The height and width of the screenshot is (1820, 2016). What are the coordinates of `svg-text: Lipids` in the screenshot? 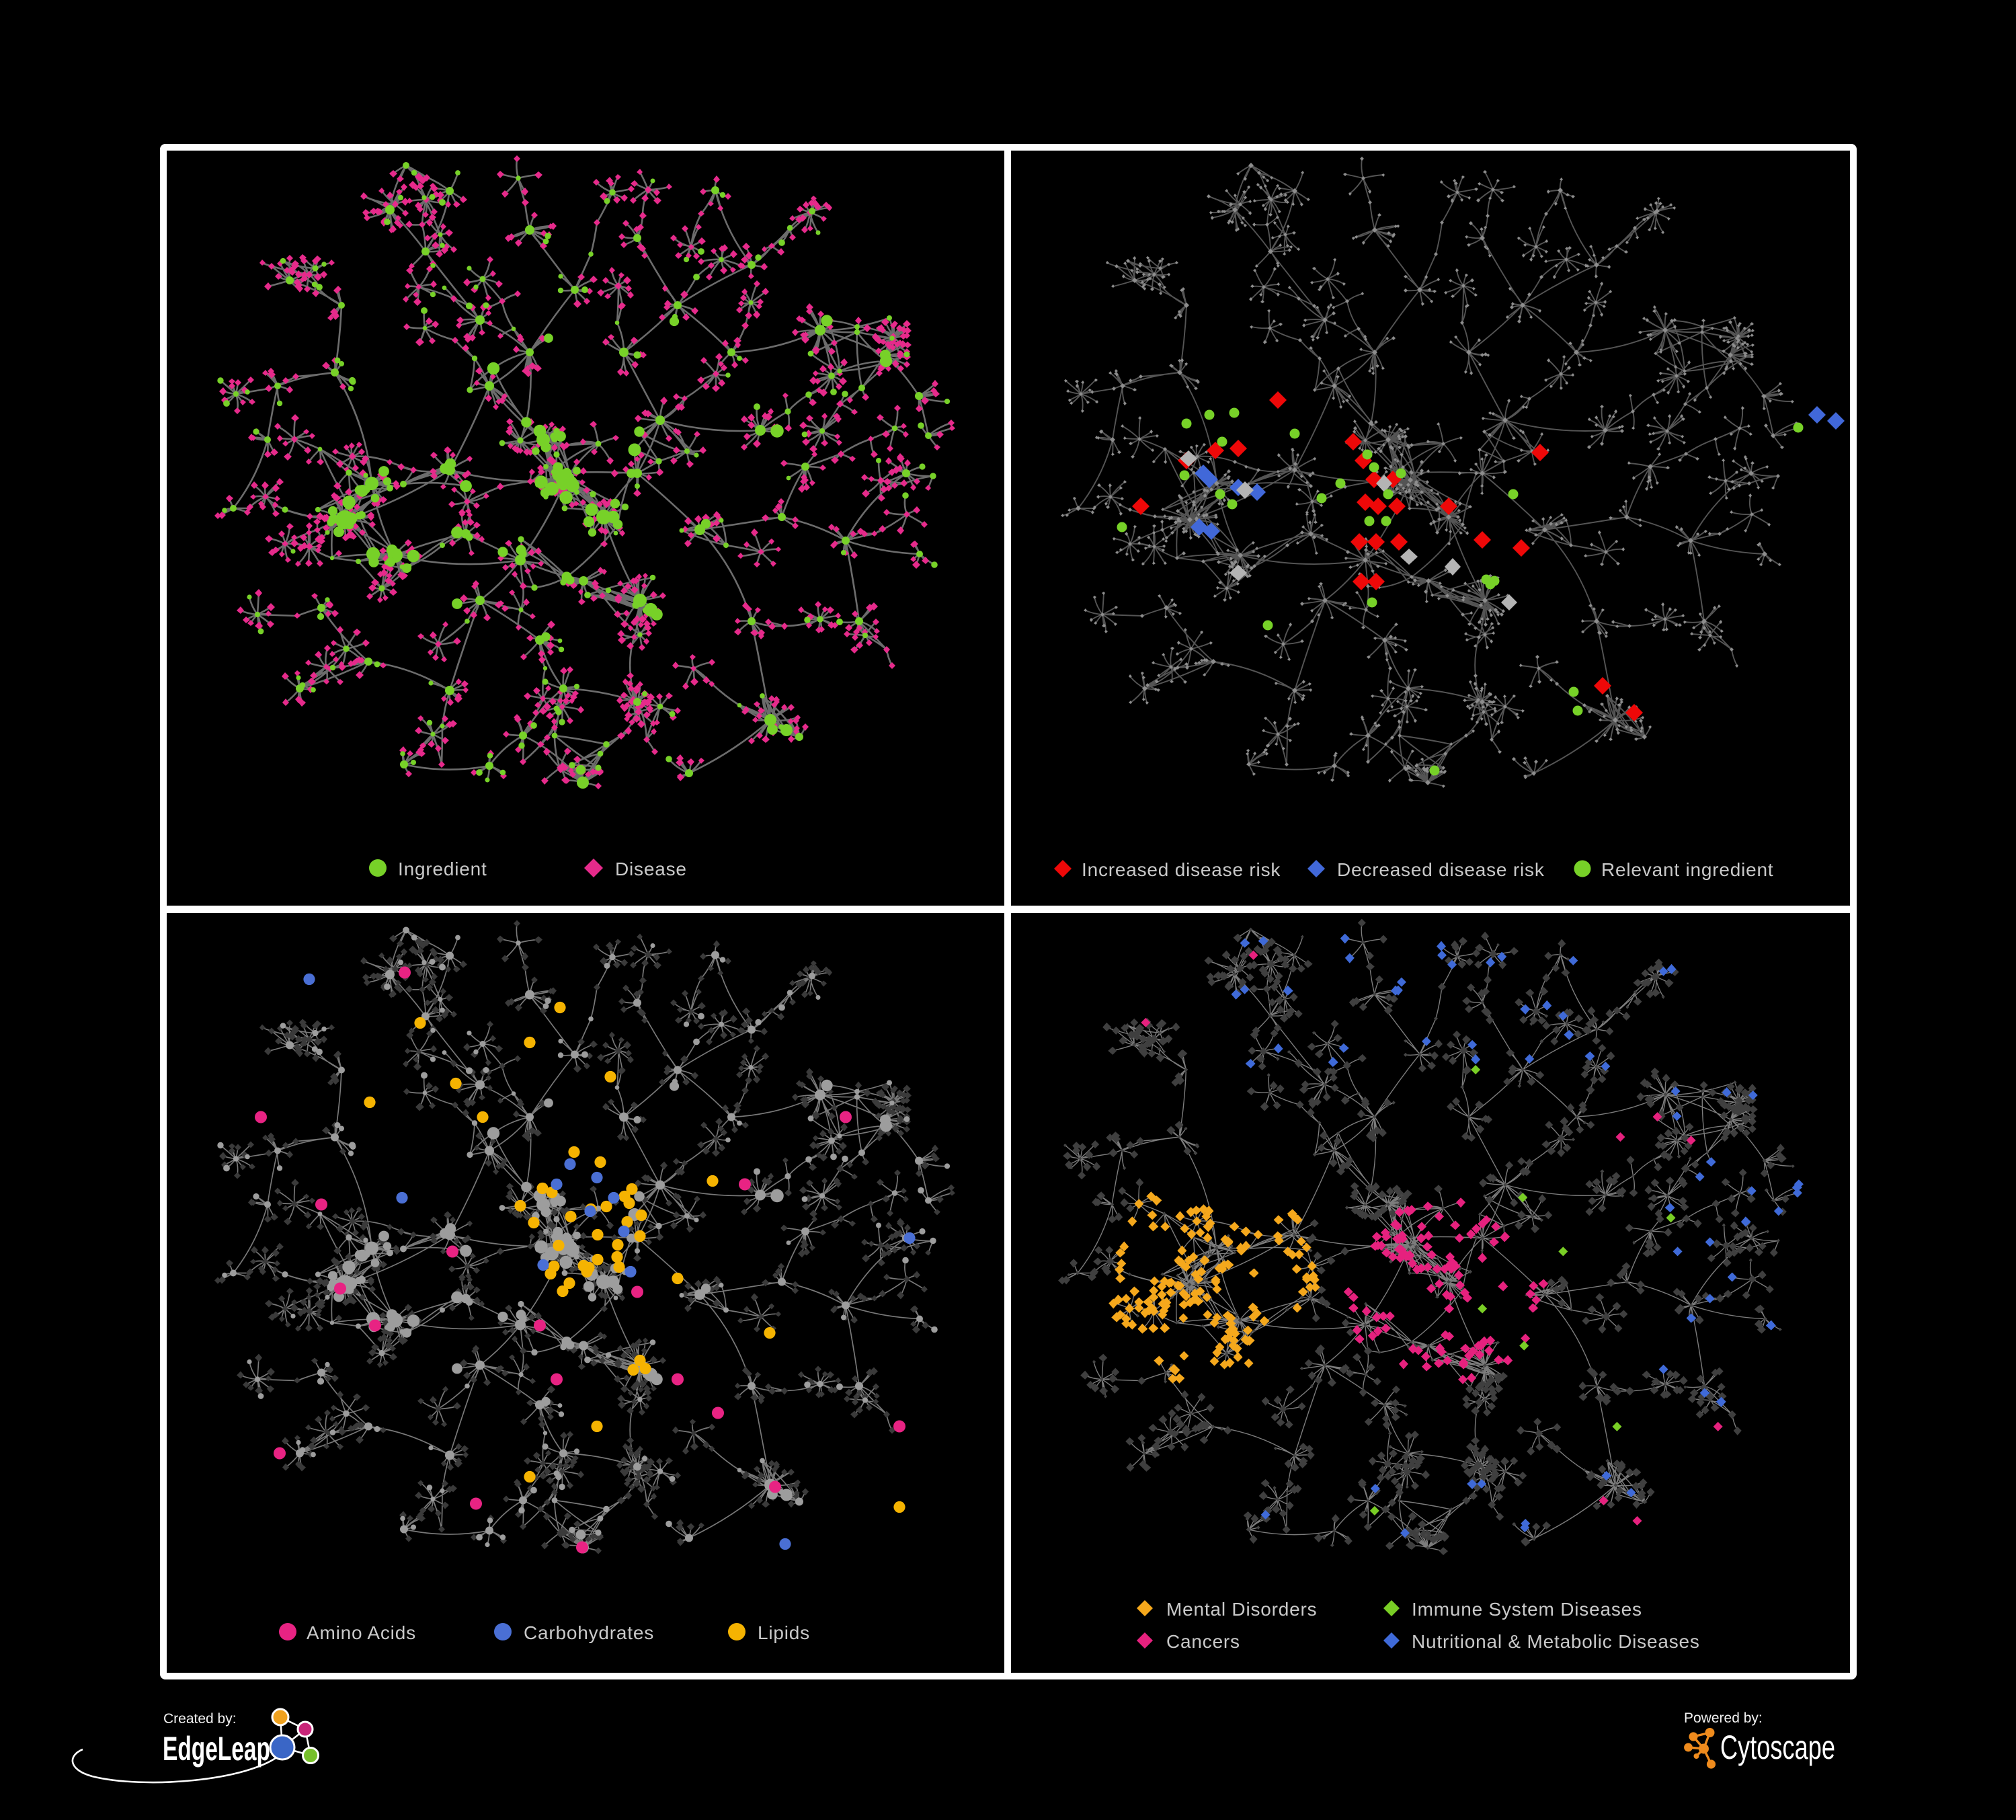 It's located at (784, 1632).